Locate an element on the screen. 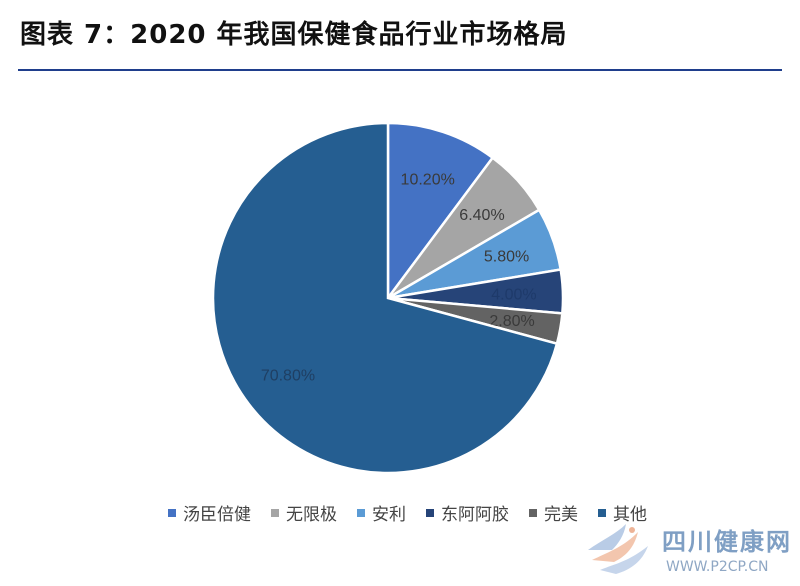  chart-legend: 汤臣倍健 无限极 安利 东阿阿胶 完美 其他 is located at coordinates (400, 512).